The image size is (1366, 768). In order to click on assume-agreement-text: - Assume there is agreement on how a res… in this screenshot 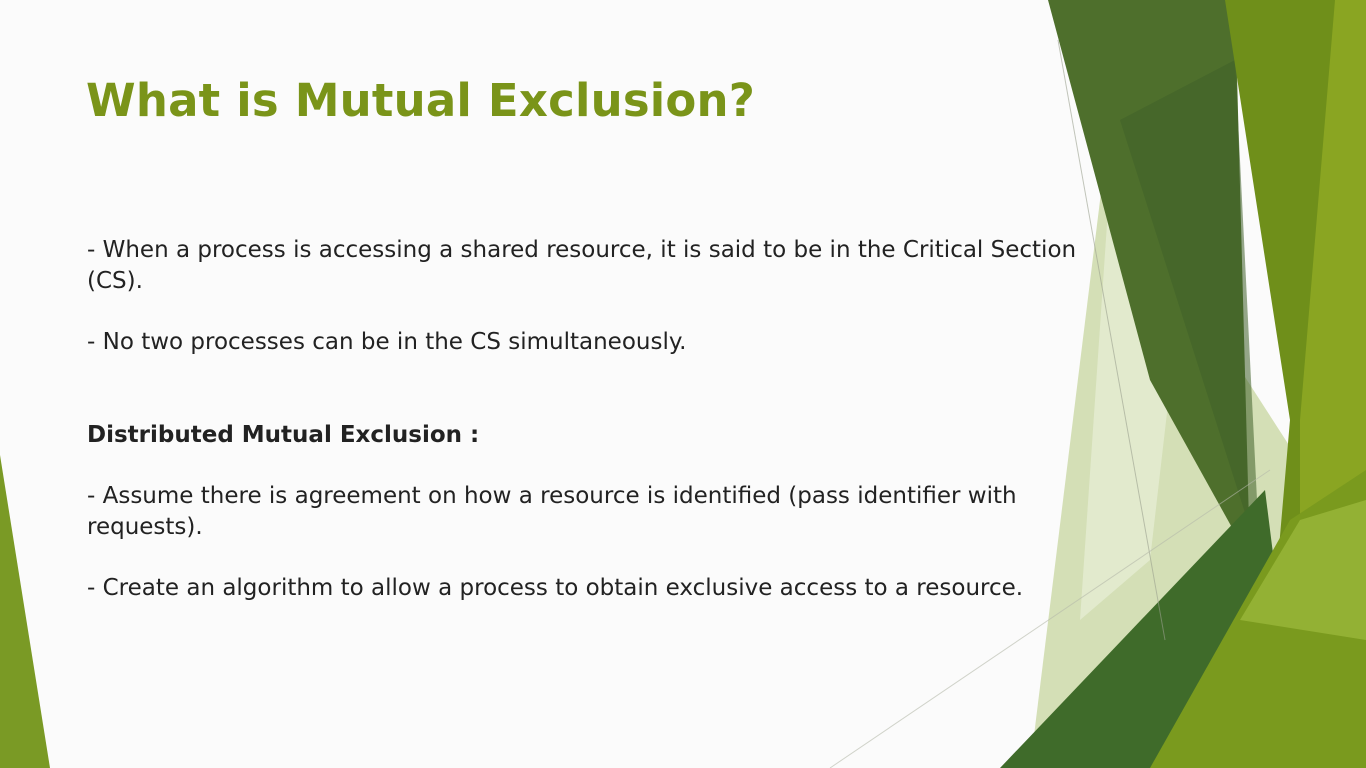, I will do `click(552, 511)`.